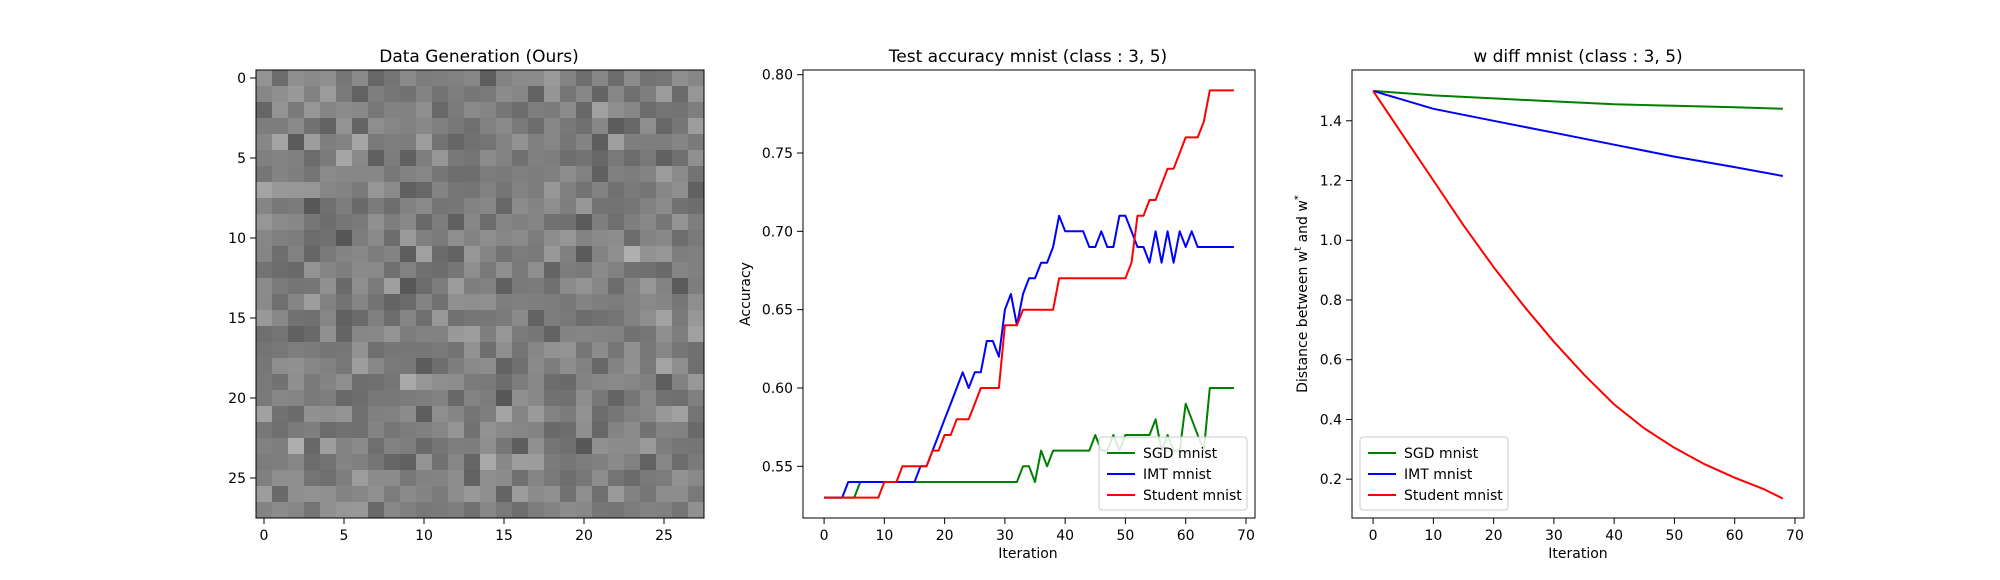 The height and width of the screenshot is (580, 2000). What do you see at coordinates (1336, 301) in the screenshot?
I see `wdiff-y-ticks: 0.2 0.4 0.6 0.8 1.0 1.2 1.4` at bounding box center [1336, 301].